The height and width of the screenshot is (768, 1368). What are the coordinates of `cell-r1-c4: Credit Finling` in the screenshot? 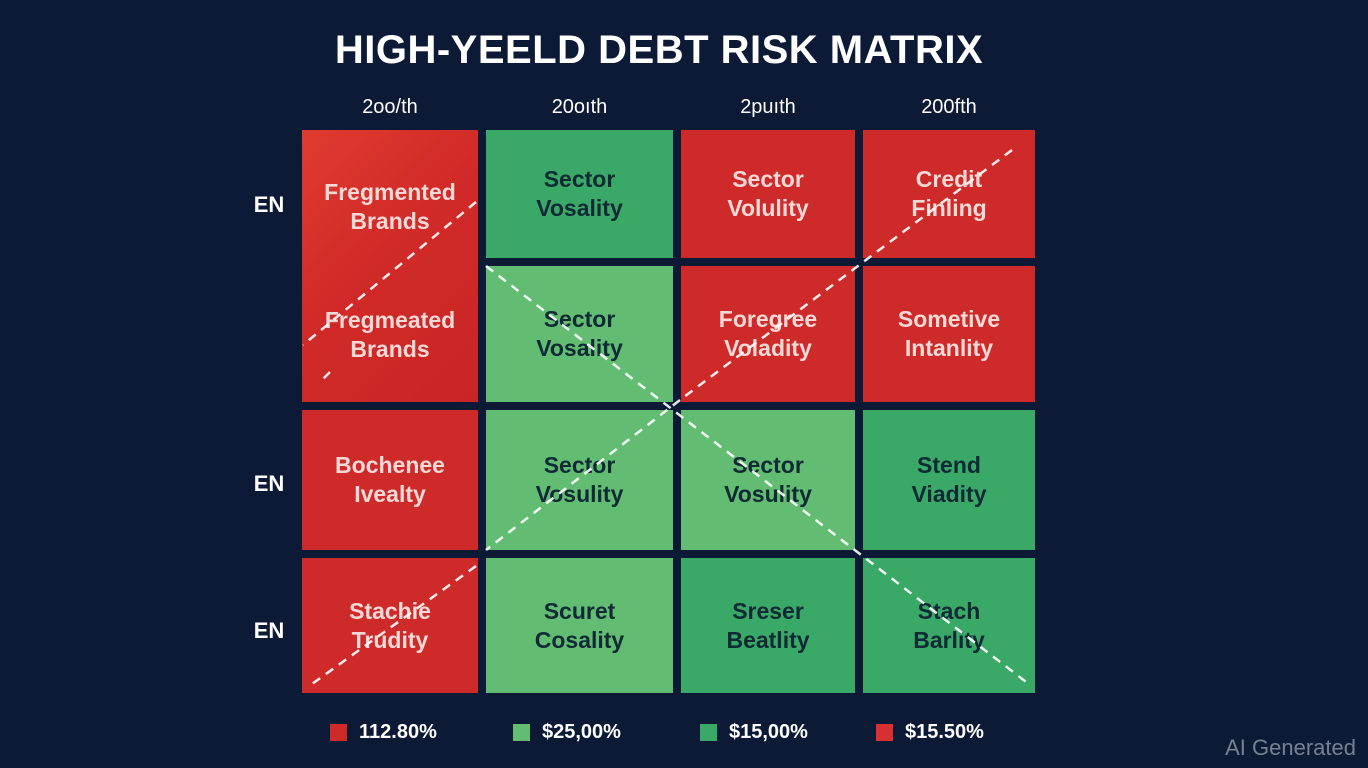 It's located at (949, 194).